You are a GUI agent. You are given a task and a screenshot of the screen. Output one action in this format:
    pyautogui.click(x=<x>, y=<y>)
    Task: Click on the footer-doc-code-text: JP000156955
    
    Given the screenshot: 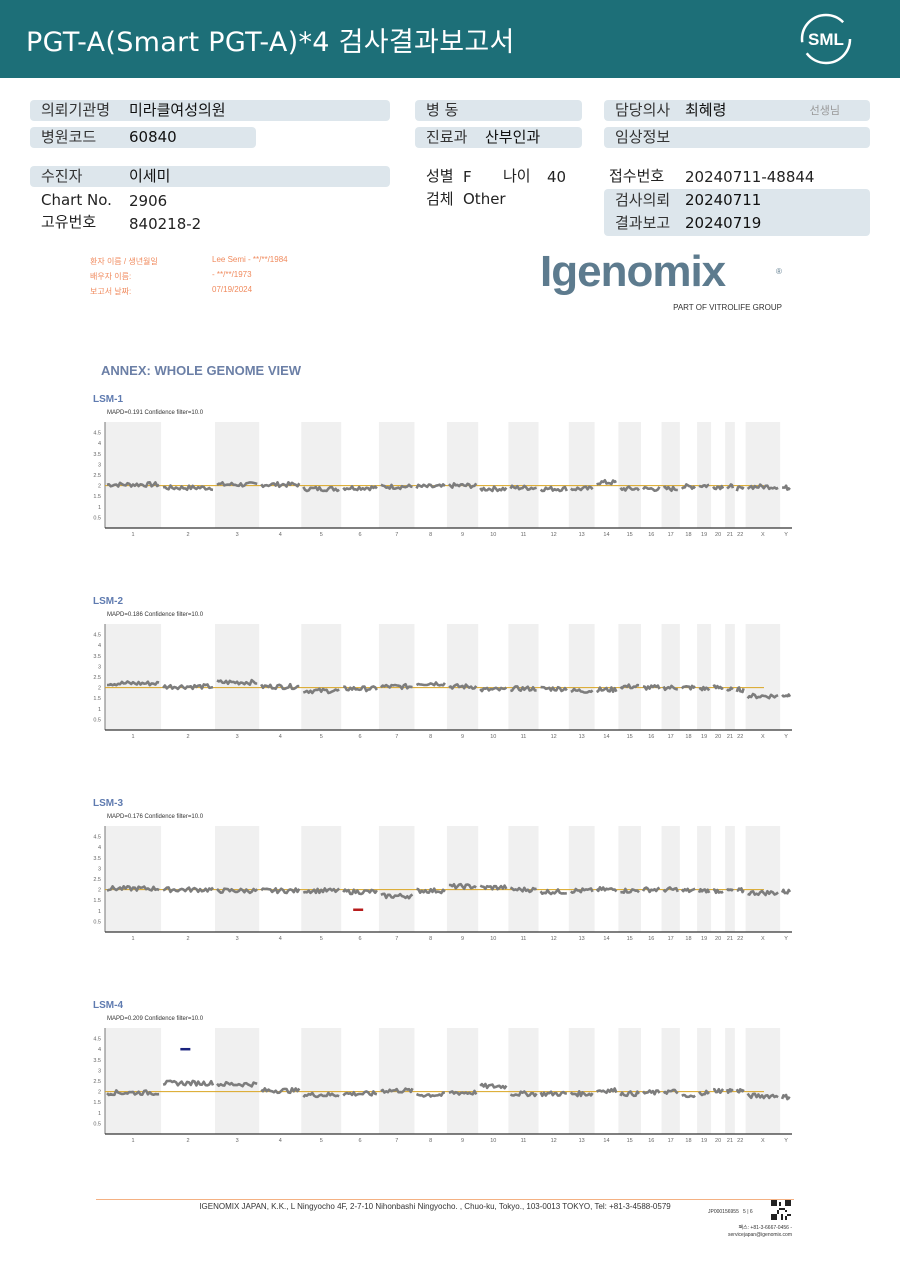 What is the action you would take?
    pyautogui.click(x=723, y=1212)
    